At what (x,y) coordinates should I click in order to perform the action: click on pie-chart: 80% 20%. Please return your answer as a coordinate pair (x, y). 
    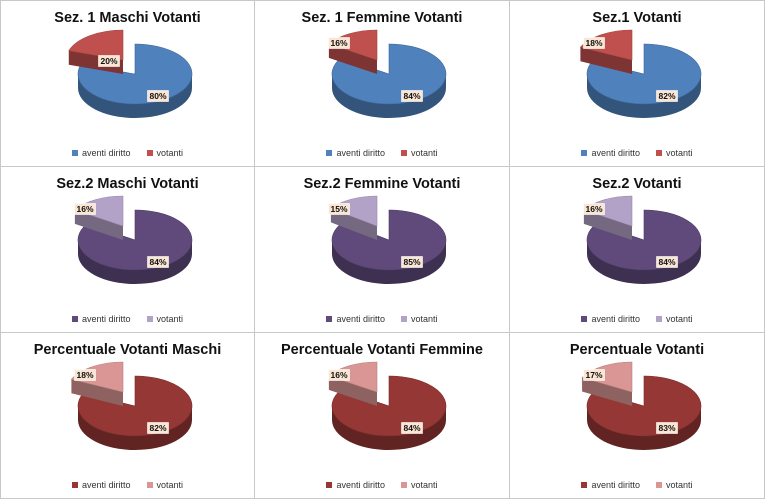
    Looking at the image, I should click on (130, 73).